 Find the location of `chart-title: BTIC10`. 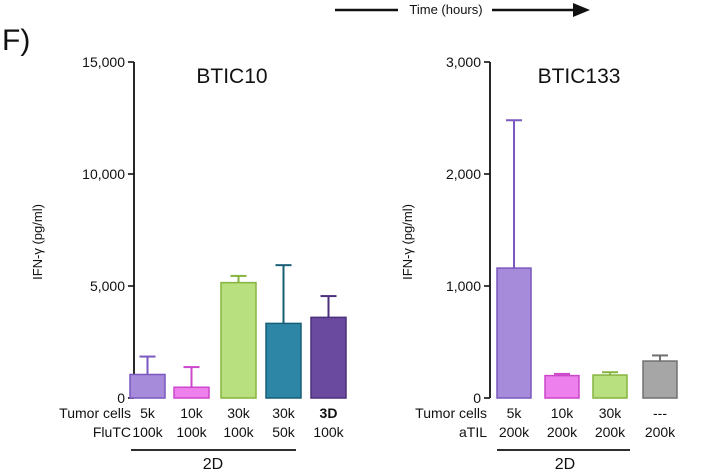

chart-title: BTIC10 is located at coordinates (231, 76).